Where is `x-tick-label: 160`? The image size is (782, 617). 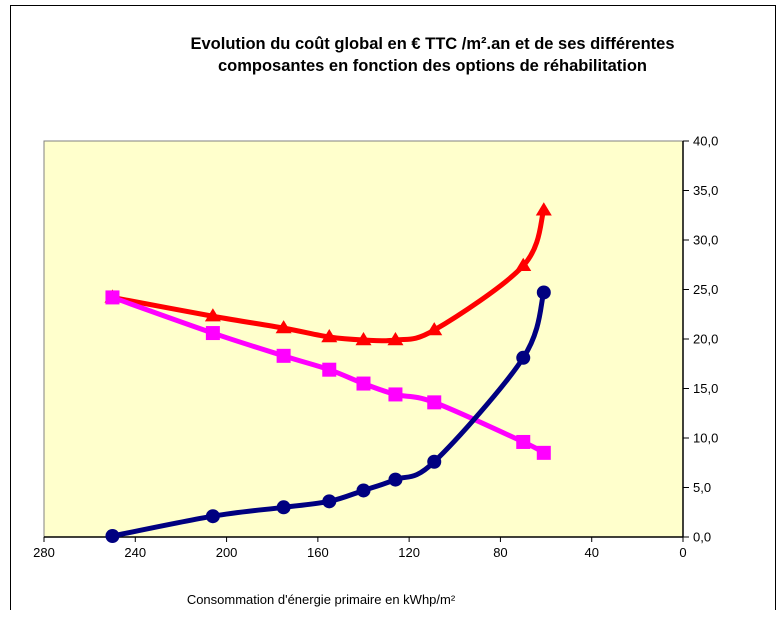
x-tick-label: 160 is located at coordinates (318, 552).